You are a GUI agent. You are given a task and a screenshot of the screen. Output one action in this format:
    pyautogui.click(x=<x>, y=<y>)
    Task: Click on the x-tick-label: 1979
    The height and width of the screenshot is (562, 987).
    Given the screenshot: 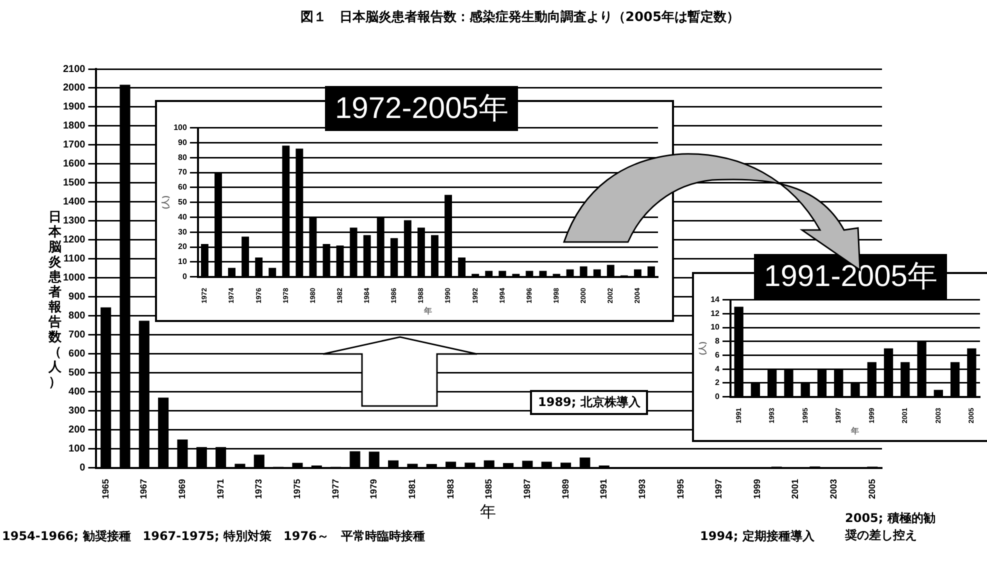 What is the action you would take?
    pyautogui.click(x=373, y=489)
    